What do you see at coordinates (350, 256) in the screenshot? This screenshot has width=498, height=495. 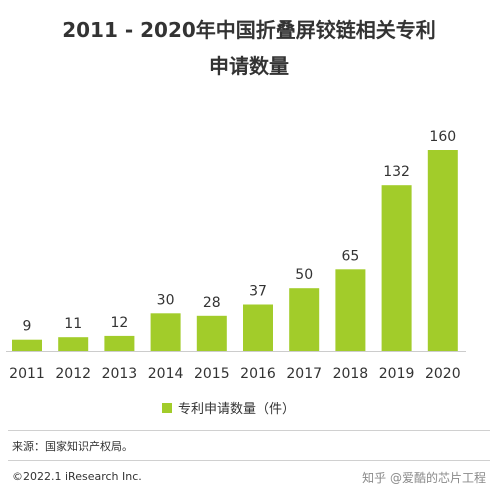 I see `value-label-2018: 65` at bounding box center [350, 256].